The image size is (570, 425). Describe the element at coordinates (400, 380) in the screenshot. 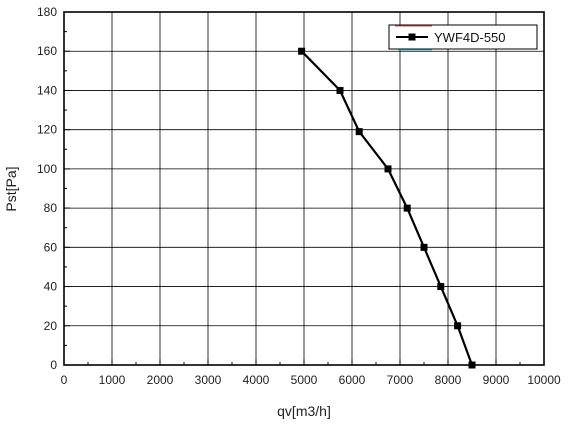

I see `x-tick-label: 7000` at that location.